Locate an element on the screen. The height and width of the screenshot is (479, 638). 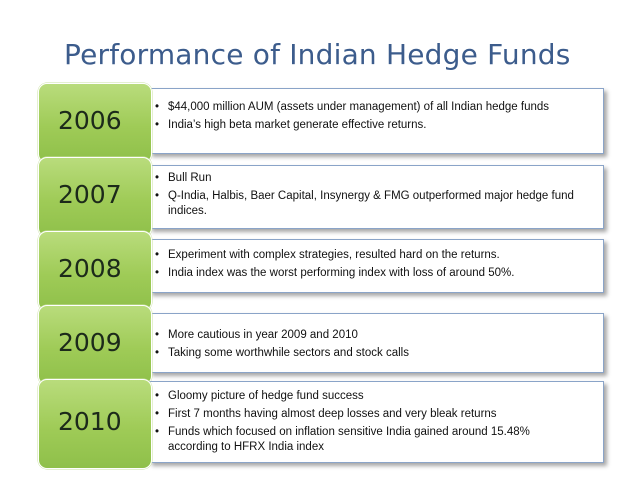
bullet-item: Bull Run is located at coordinates (376, 178).